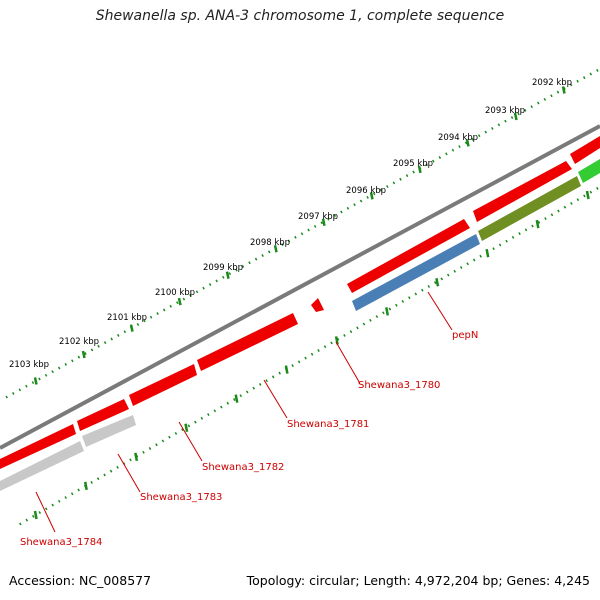 This screenshot has width=600, height=600. Describe the element at coordinates (399, 385) in the screenshot. I see `gene-label-shewana3-1780: Shewana3_1780` at that location.